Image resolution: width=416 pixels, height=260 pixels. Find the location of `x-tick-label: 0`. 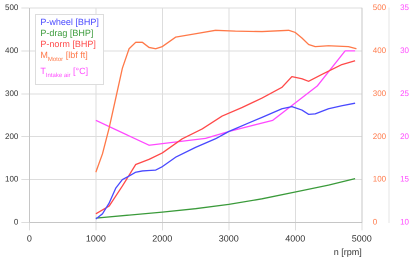

x-tick-label: 0 is located at coordinates (29, 238).